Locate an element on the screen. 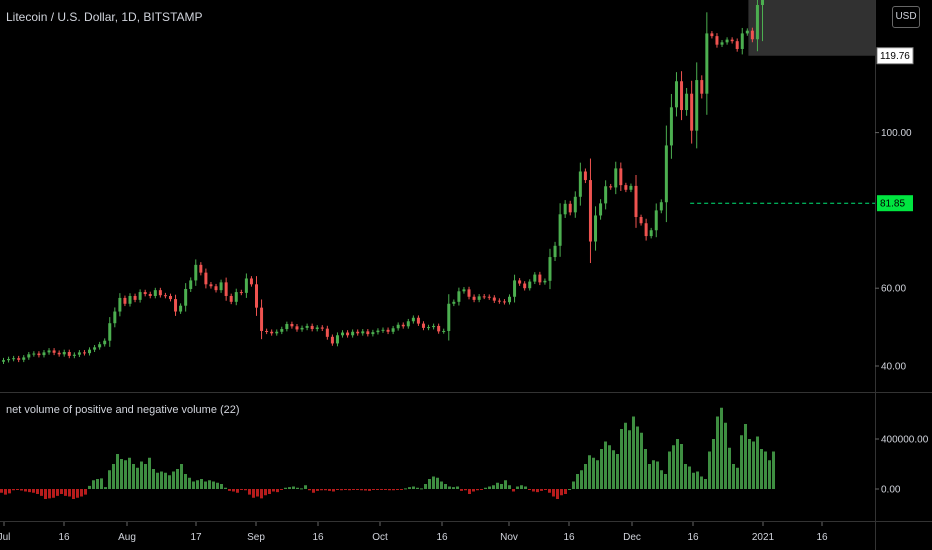  time-tick-label: Dec is located at coordinates (632, 537).